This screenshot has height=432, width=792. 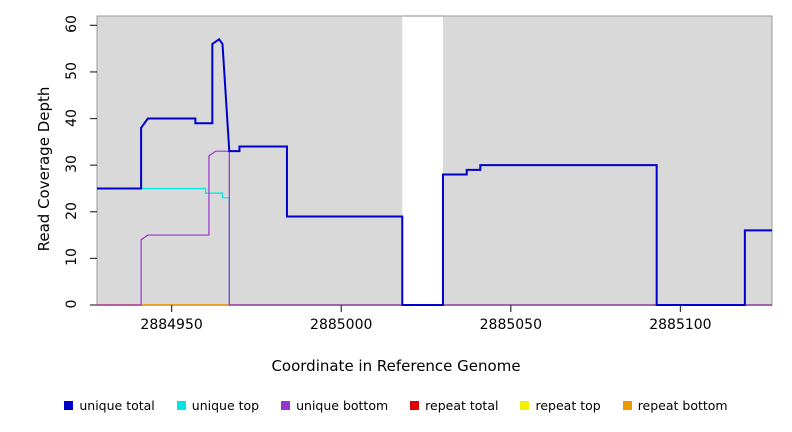 What do you see at coordinates (422, 160) in the screenshot?
I see `no-data-gap-band` at bounding box center [422, 160].